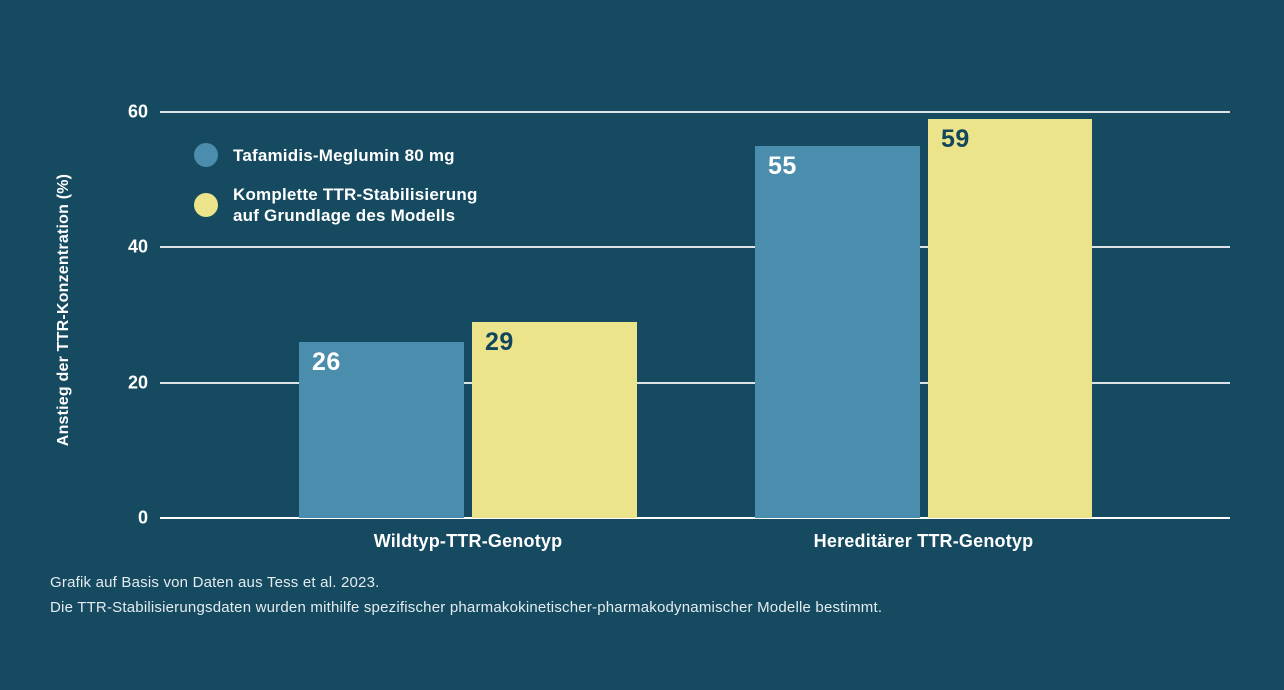 This screenshot has height=690, width=1284. What do you see at coordinates (206, 205) in the screenshot?
I see `legend-swatch-yellow-circle-icon` at bounding box center [206, 205].